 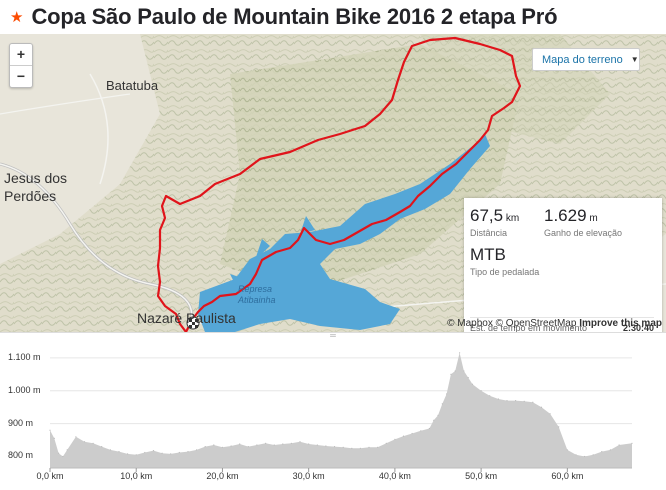 What do you see at coordinates (36, 178) in the screenshot?
I see `place-jesus-dos: Jesus dos` at bounding box center [36, 178].